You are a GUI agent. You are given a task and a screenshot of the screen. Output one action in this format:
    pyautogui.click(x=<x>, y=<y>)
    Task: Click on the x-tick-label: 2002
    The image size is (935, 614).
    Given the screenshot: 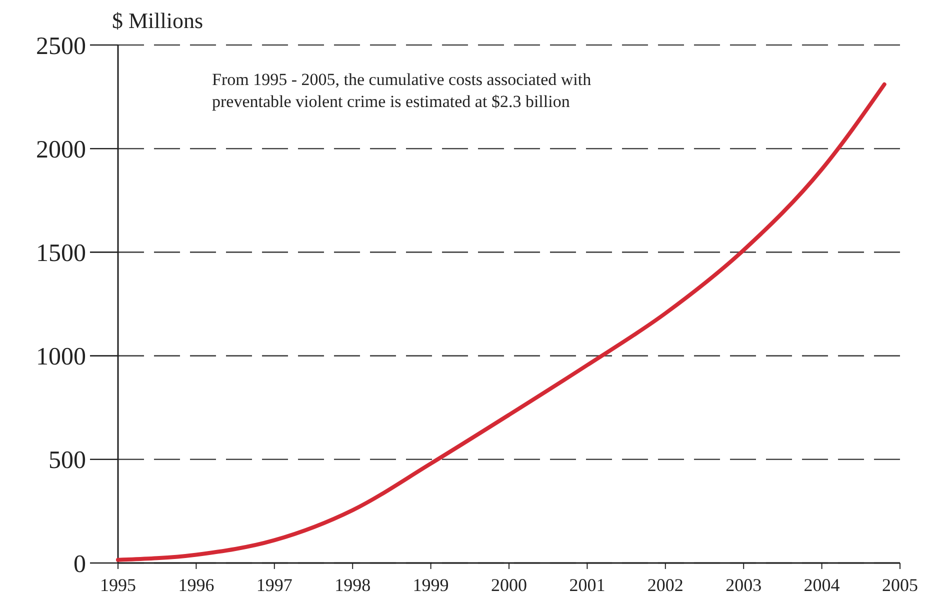 What is the action you would take?
    pyautogui.click(x=665, y=585)
    